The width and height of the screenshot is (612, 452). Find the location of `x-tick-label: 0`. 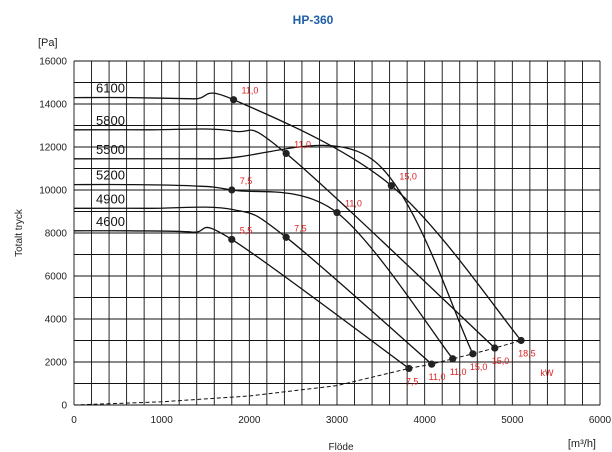

x-tick-label: 0 is located at coordinates (74, 420).